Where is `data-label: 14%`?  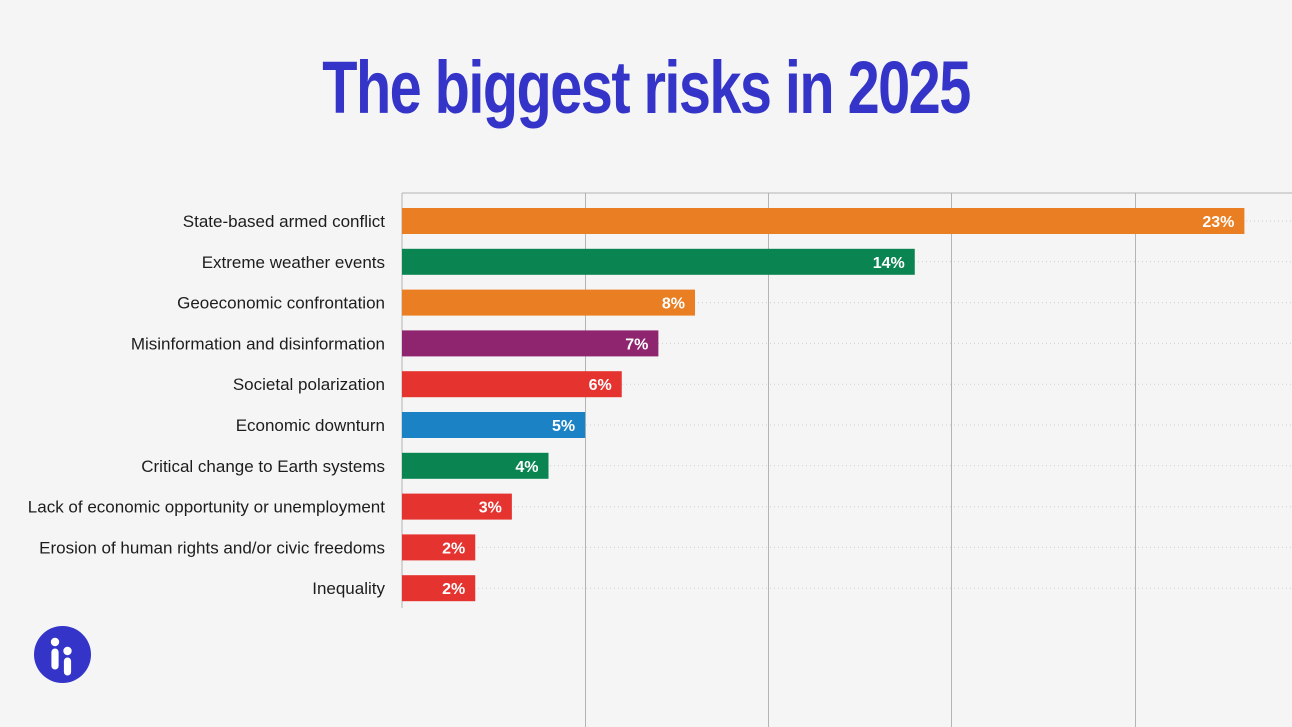 data-label: 14% is located at coordinates (889, 263).